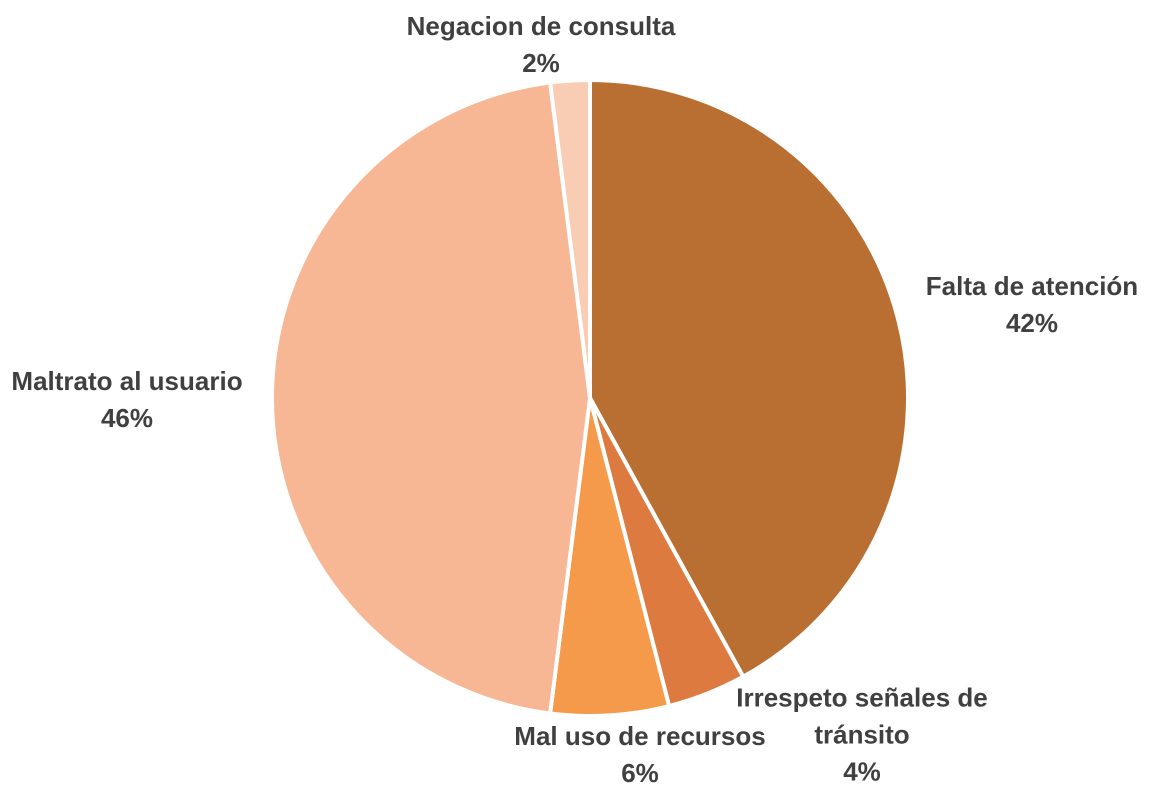  What do you see at coordinates (541, 63) in the screenshot?
I see `value-label: 2%` at bounding box center [541, 63].